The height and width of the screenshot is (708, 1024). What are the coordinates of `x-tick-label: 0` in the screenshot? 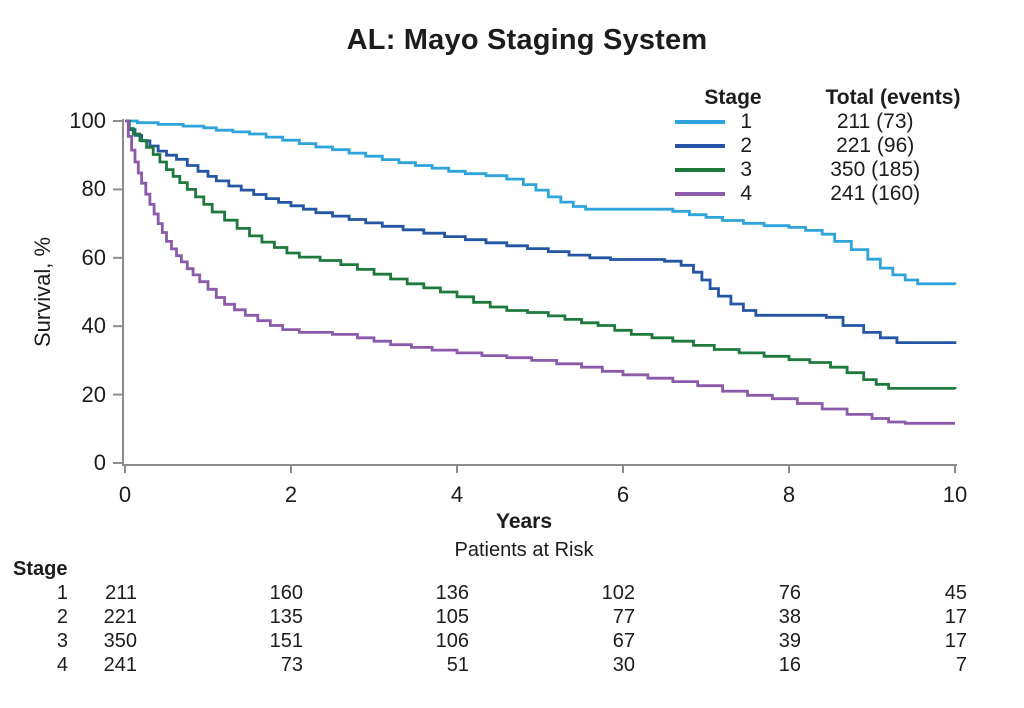 It's located at (125, 494).